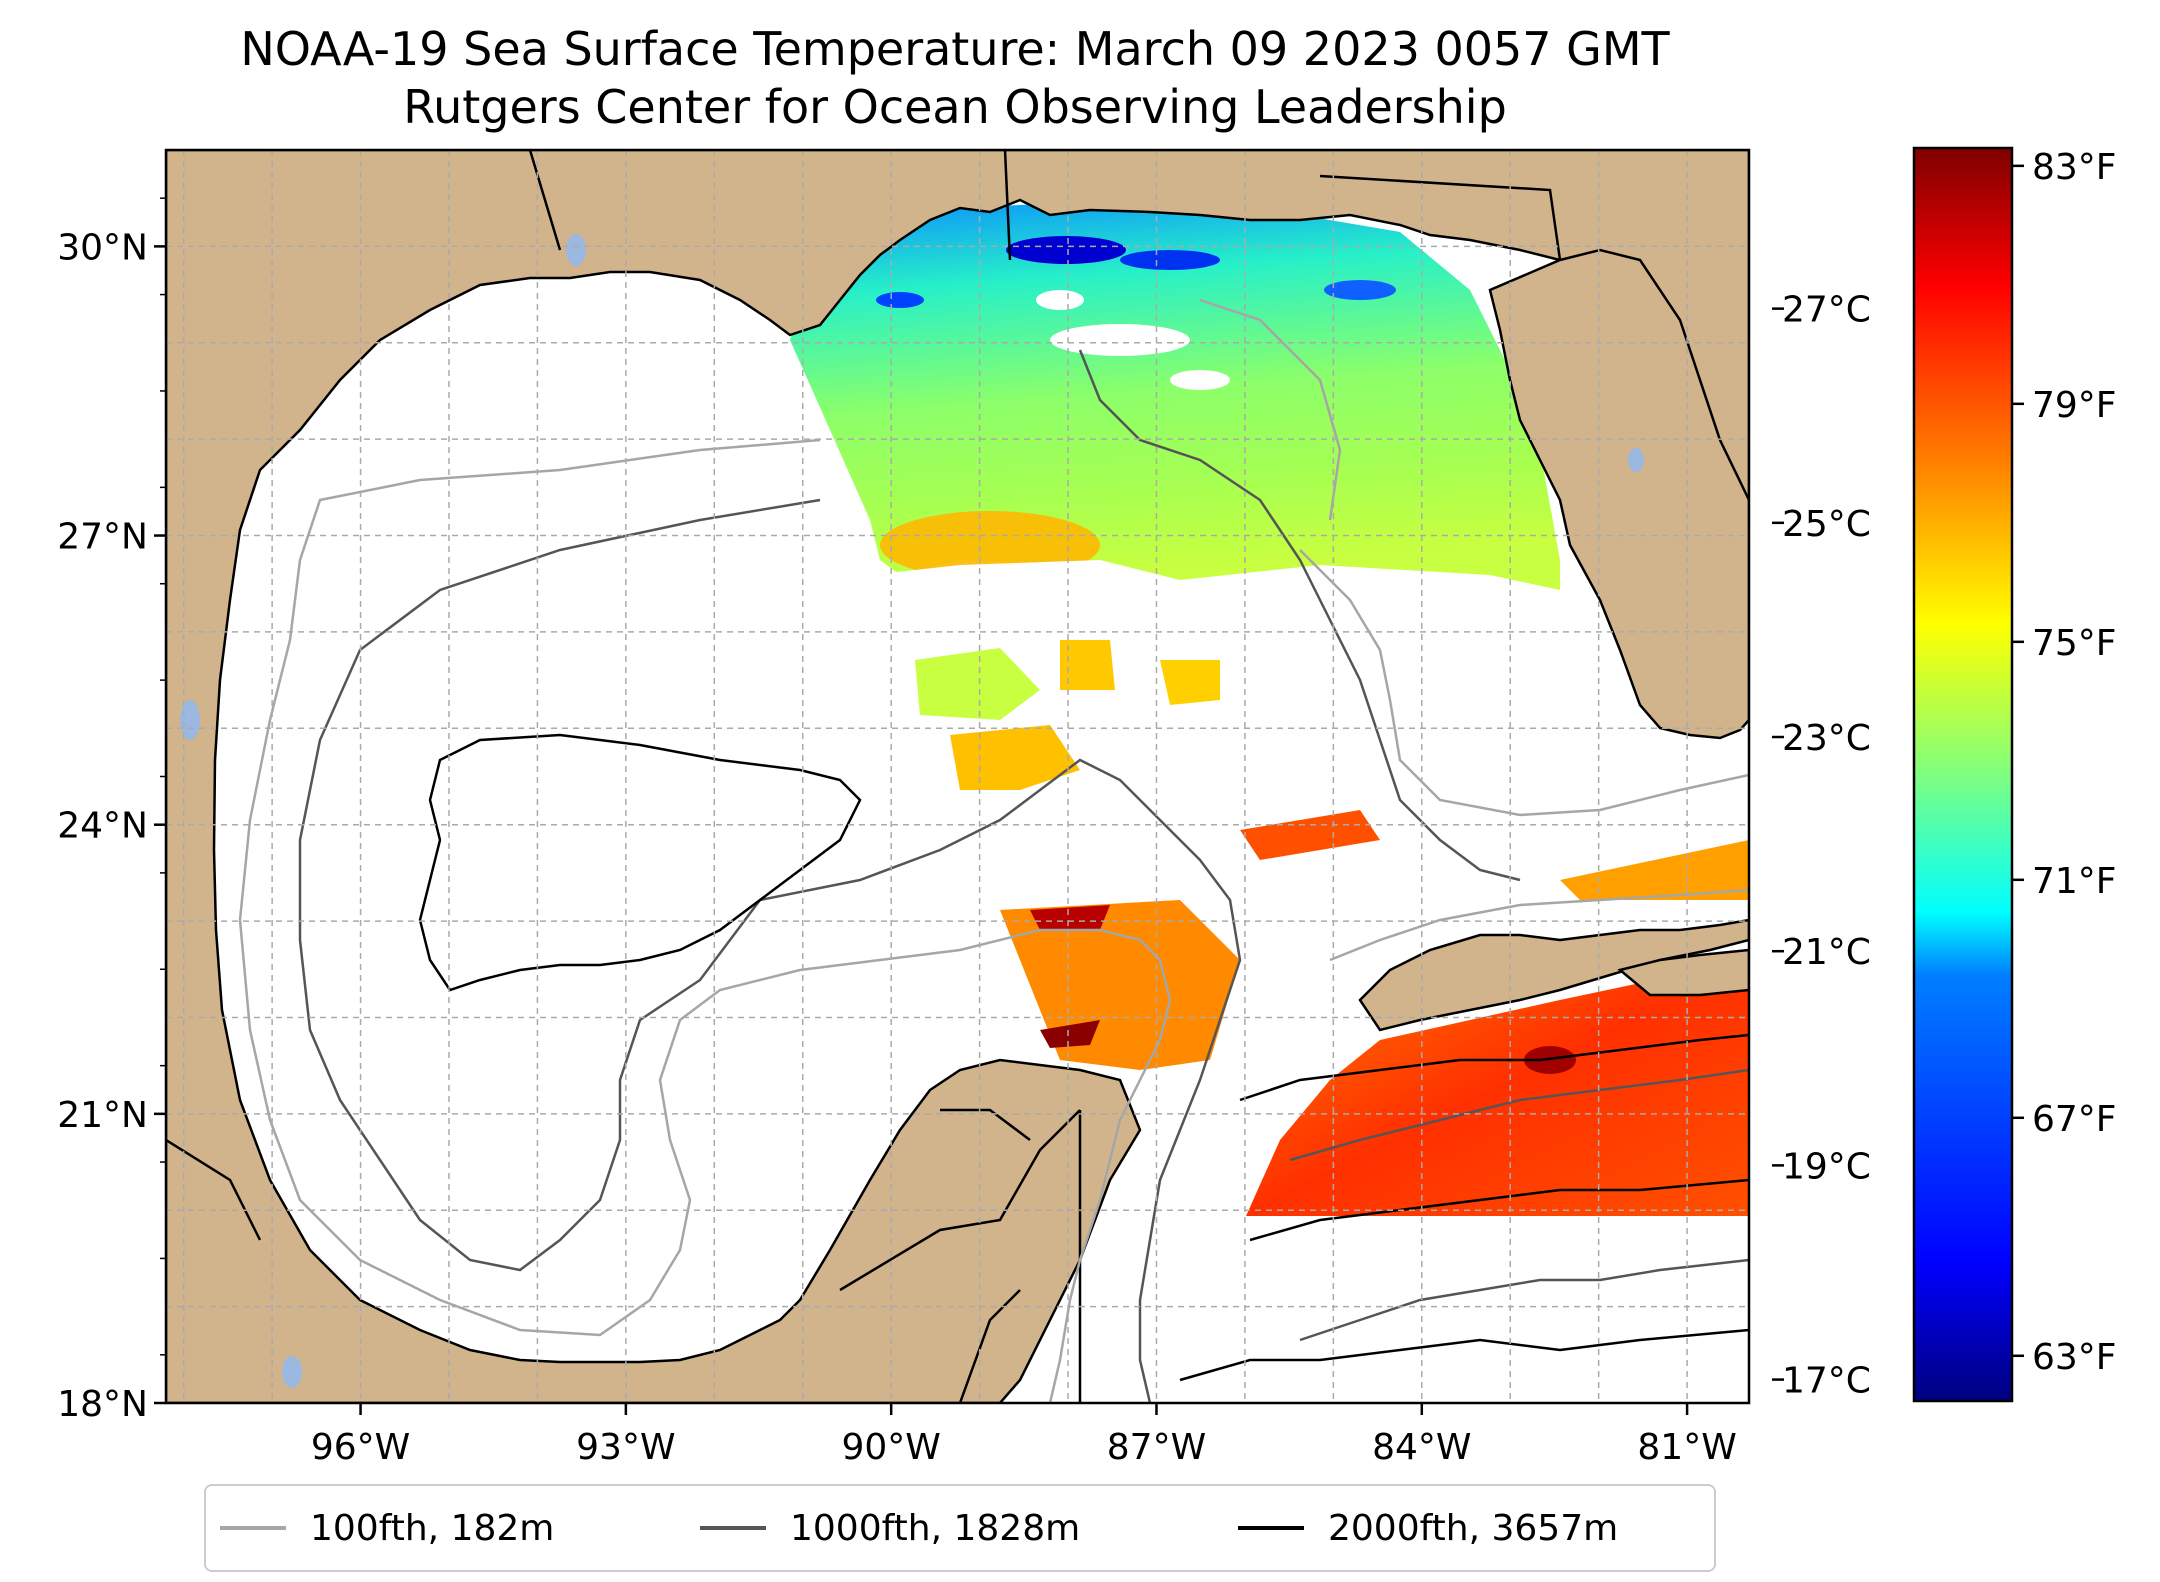  Describe the element at coordinates (2074, 643) in the screenshot. I see `fahrenheit-tick-label: 75°F` at that location.